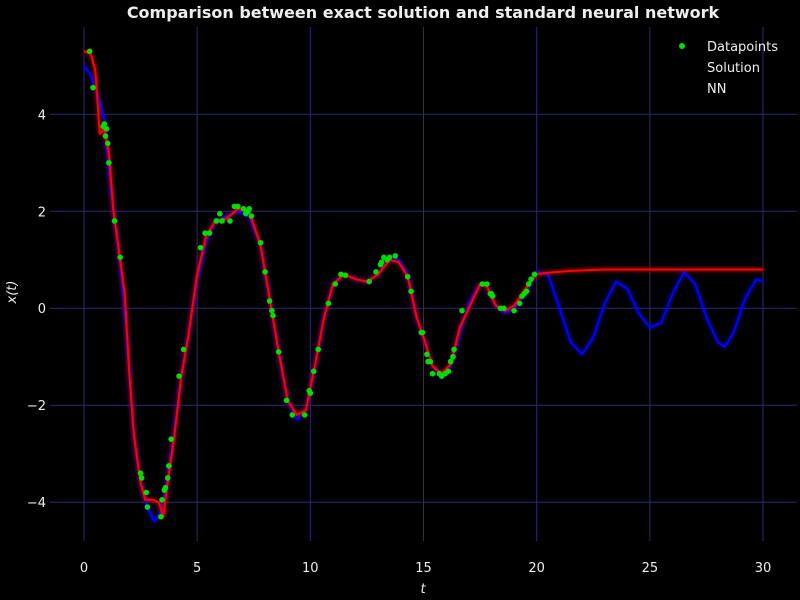 The width and height of the screenshot is (800, 600). I want to click on legend-label: NN, so click(716, 89).